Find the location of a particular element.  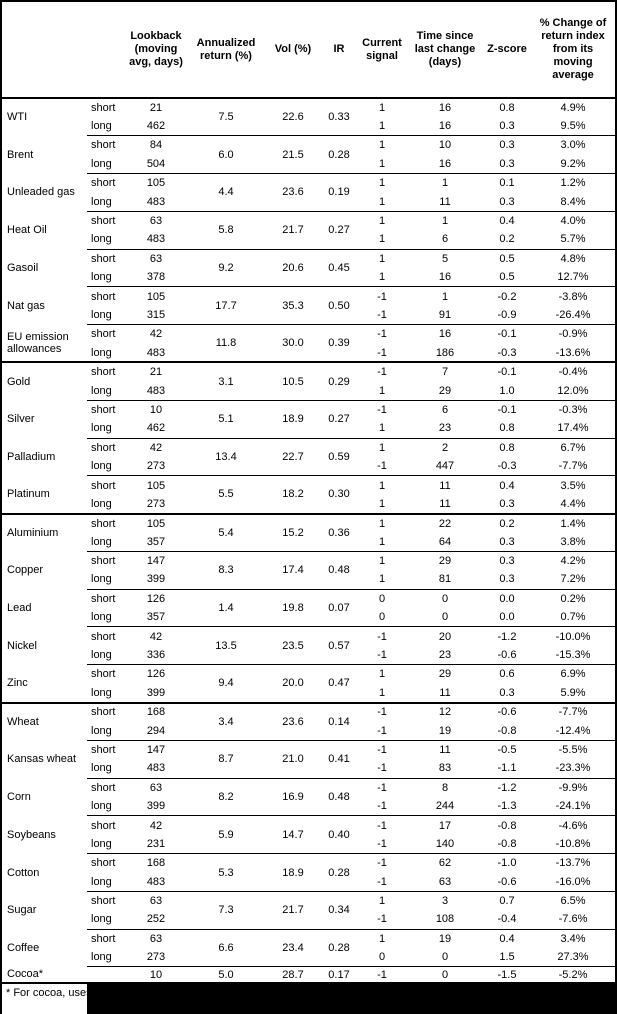

footnote-area: * For cocoa, uses o is located at coordinates (308, 997).